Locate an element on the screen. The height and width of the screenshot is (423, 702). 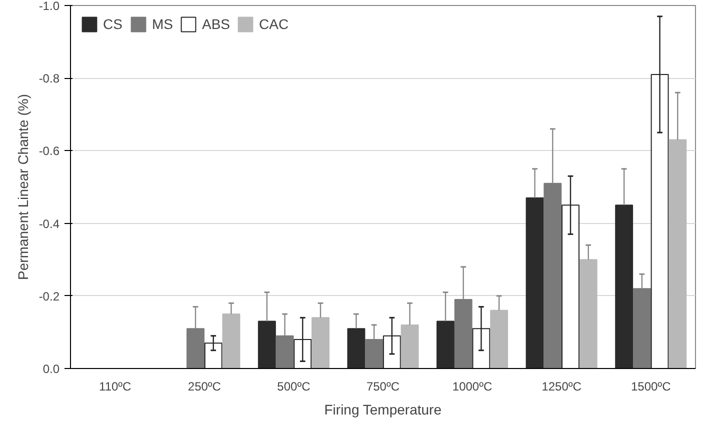
x-tick-label: 1250ºC is located at coordinates (562, 387).